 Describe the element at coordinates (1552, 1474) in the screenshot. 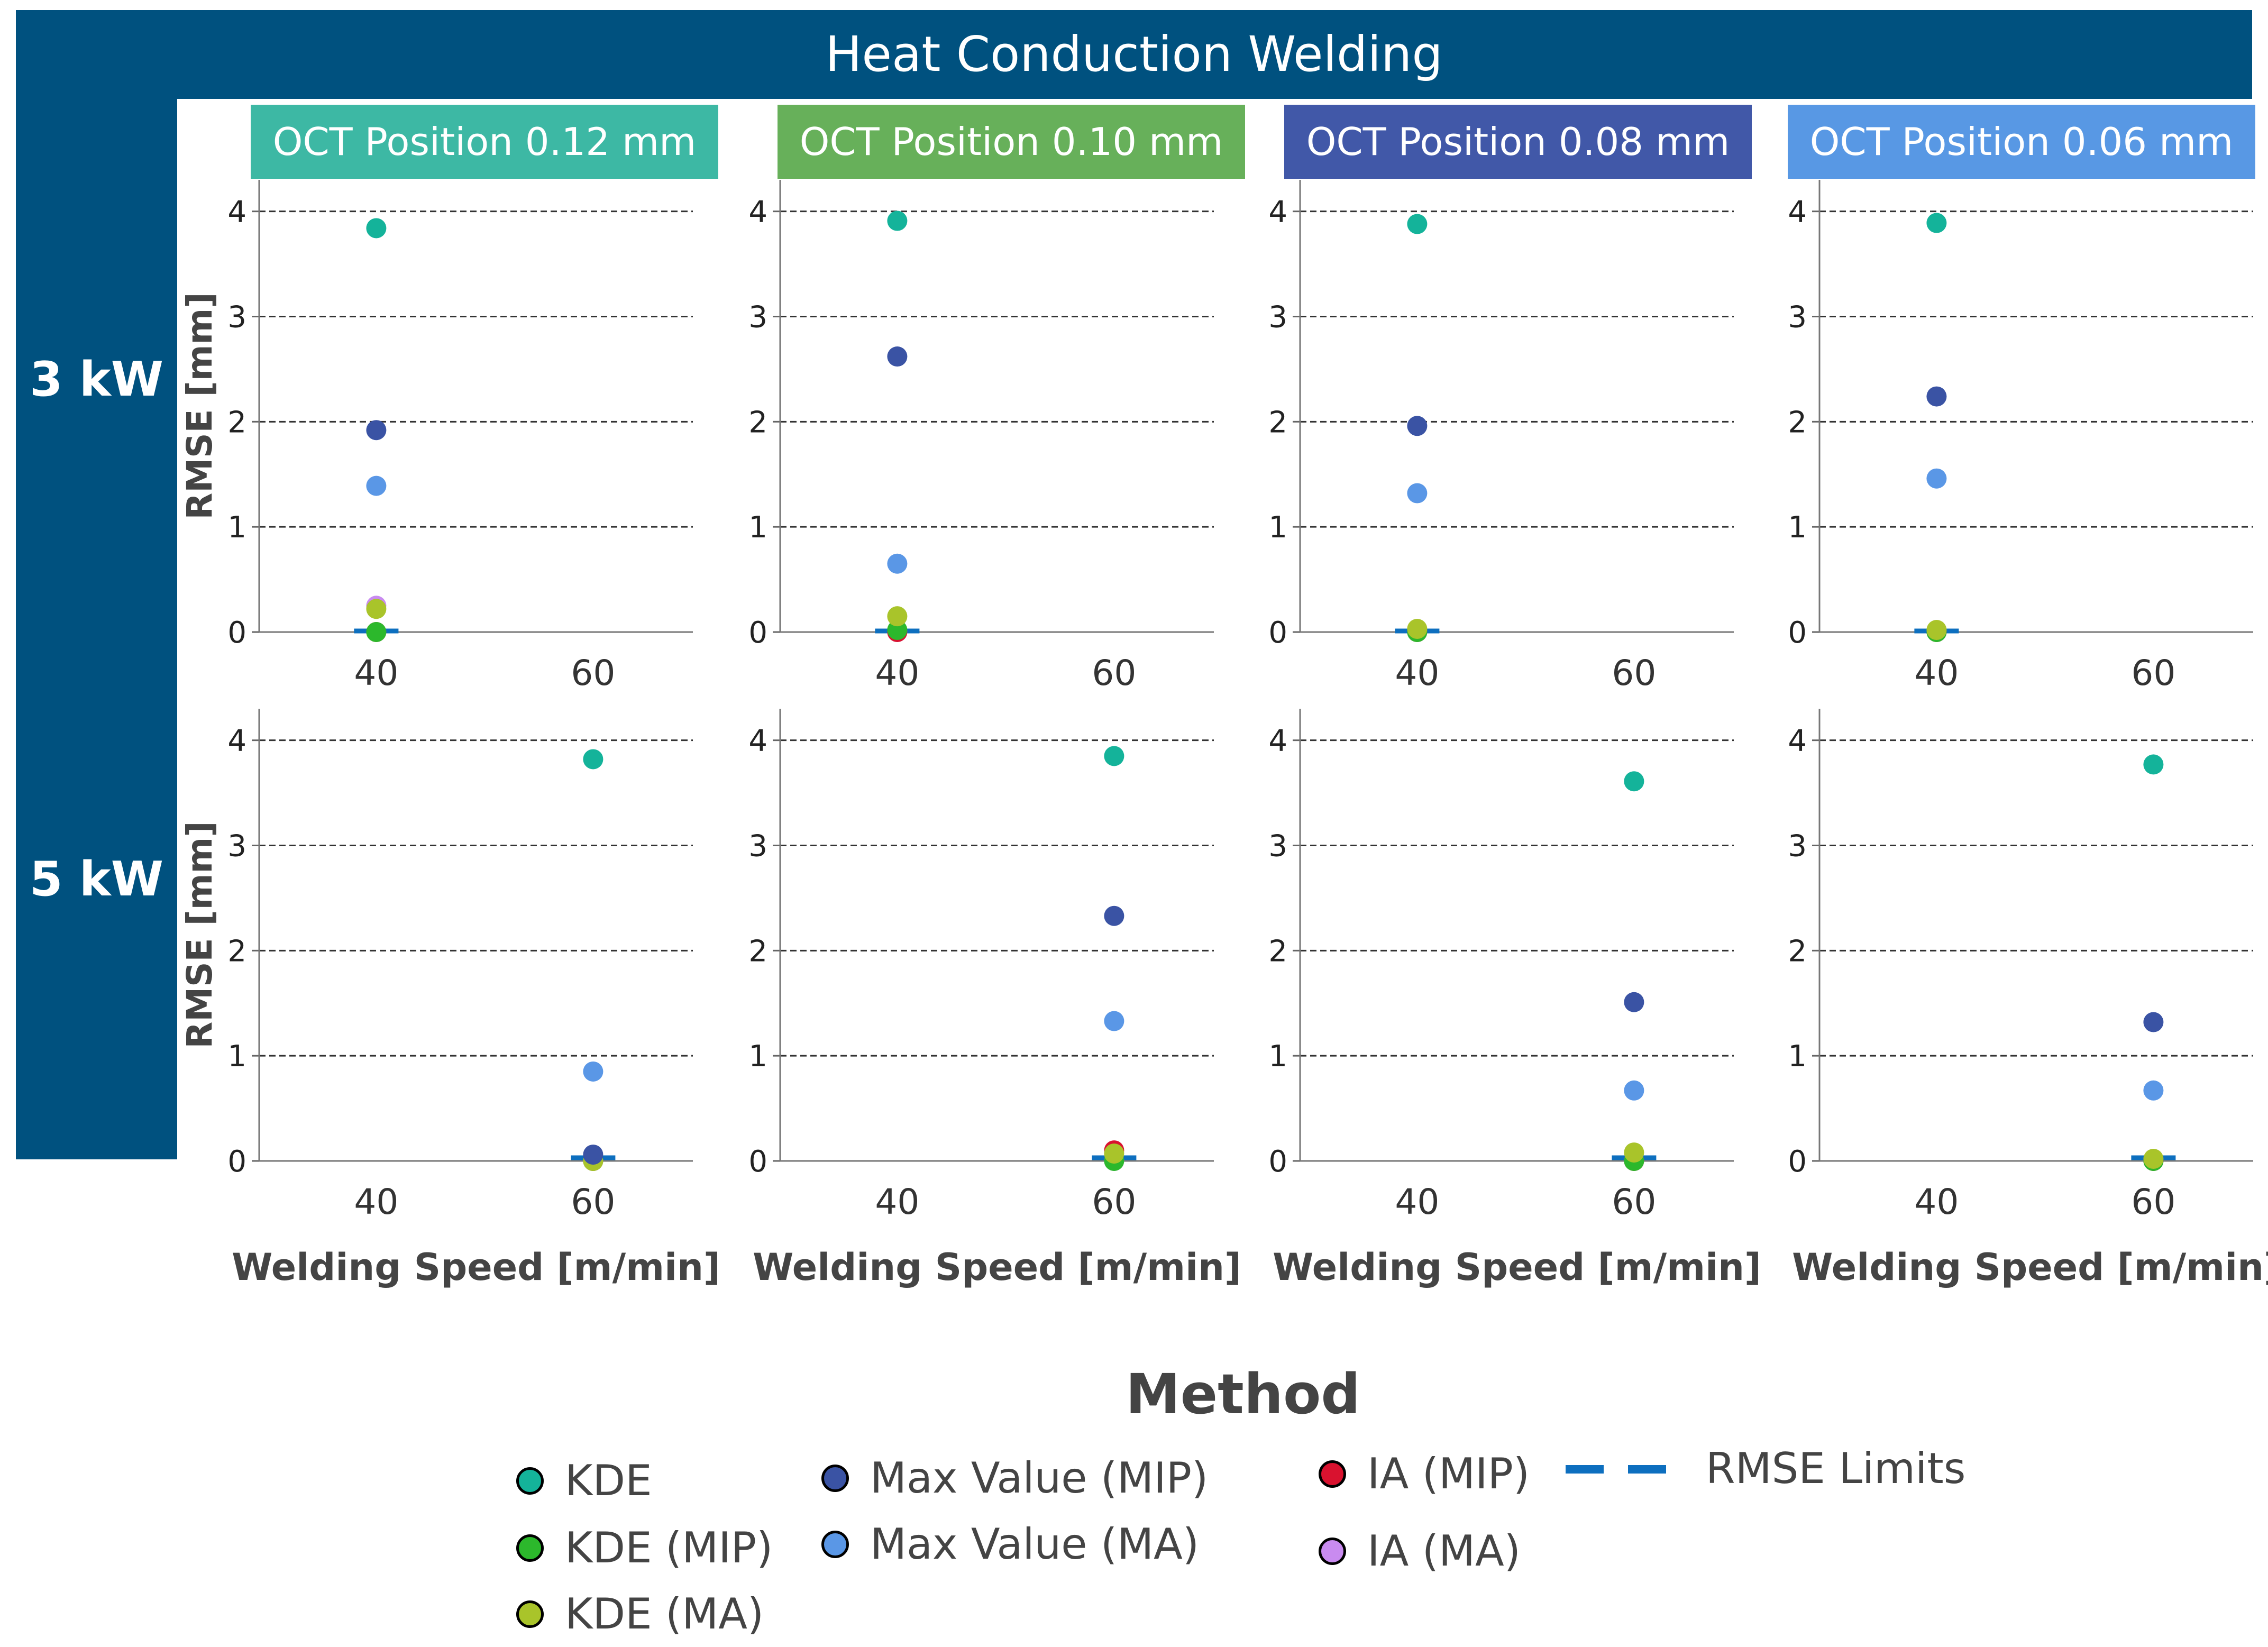

I see `legend-item: IA (MIP)` at that location.